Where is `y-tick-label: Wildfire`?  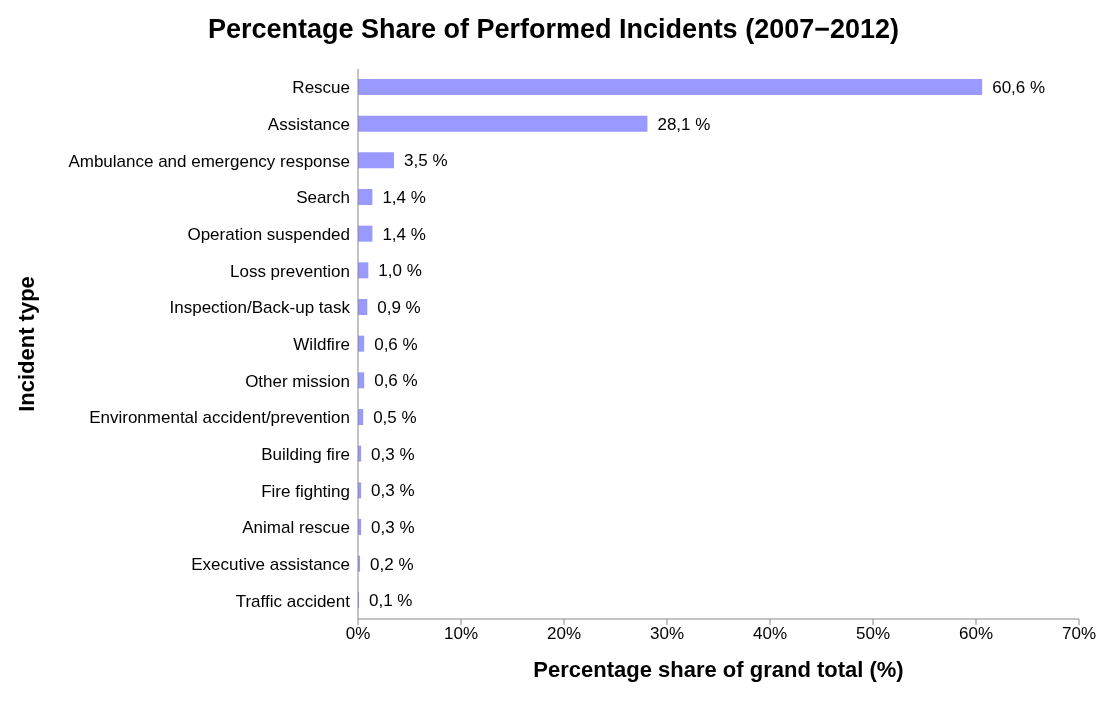 y-tick-label: Wildfire is located at coordinates (321, 345).